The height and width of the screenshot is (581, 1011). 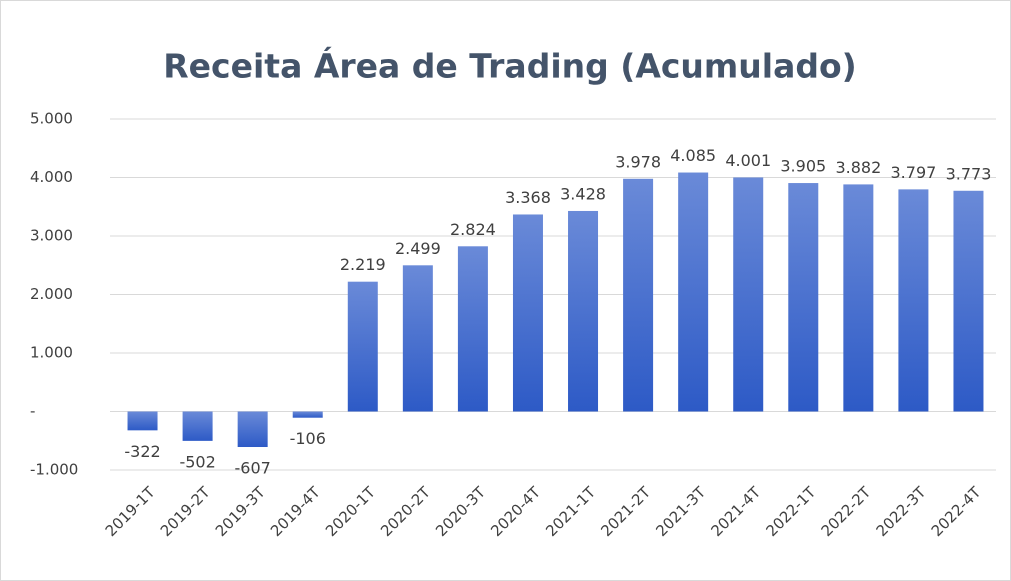 I want to click on data-label: 4.085, so click(x=693, y=155).